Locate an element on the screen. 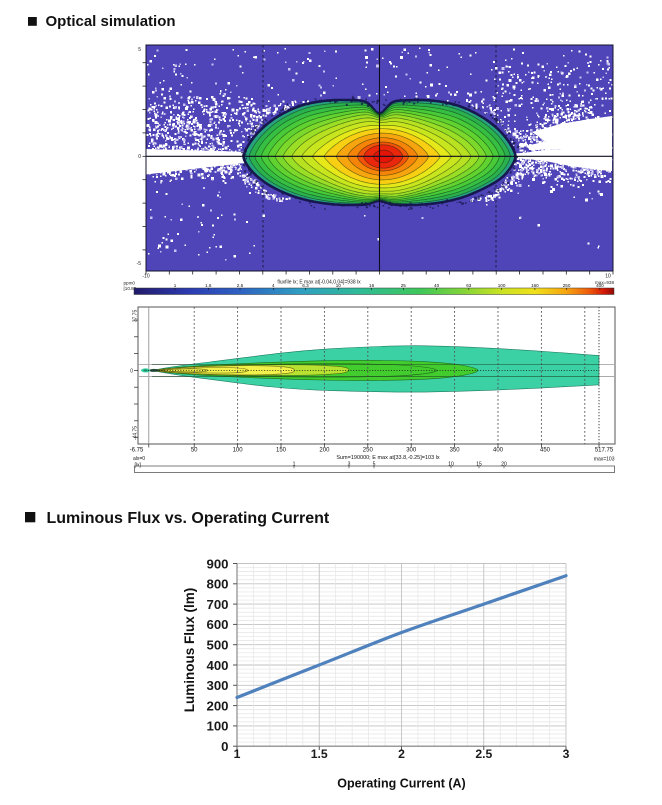  svg-text: 15 is located at coordinates (479, 464).